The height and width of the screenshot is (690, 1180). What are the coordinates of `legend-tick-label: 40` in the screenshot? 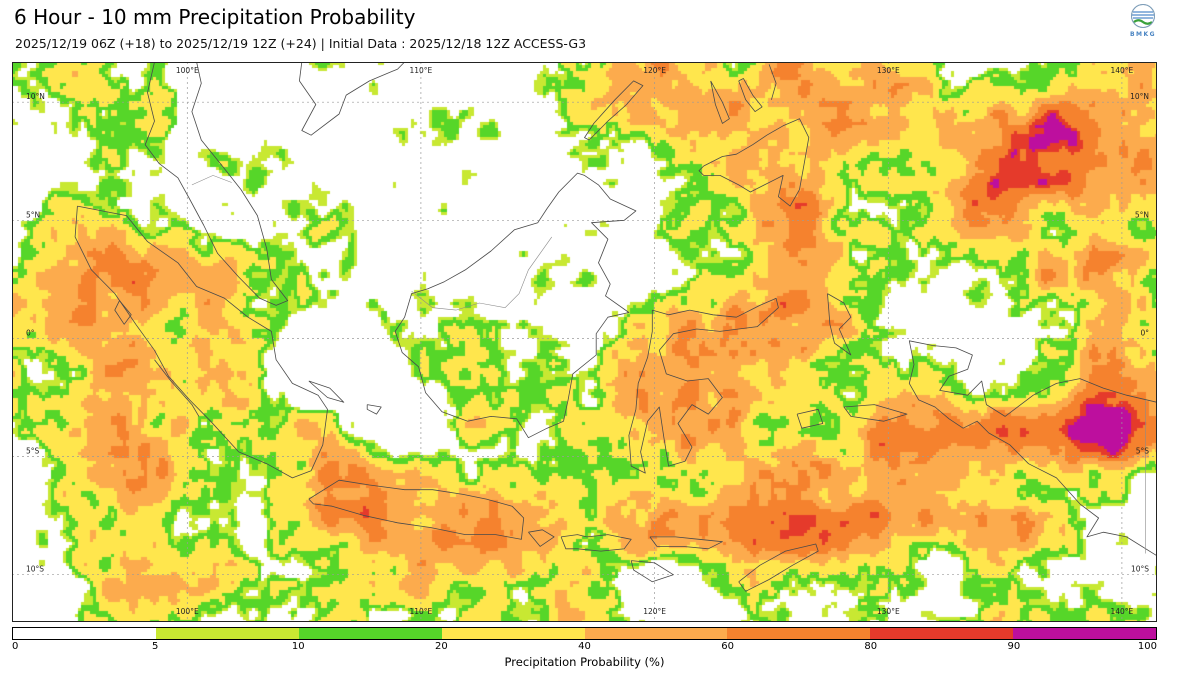 It's located at (584, 646).